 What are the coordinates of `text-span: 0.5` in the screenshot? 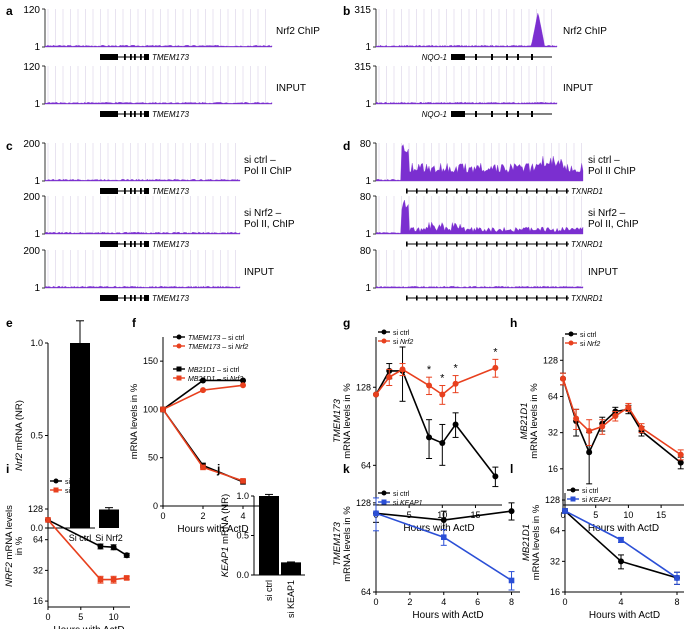 It's located at (242, 536).